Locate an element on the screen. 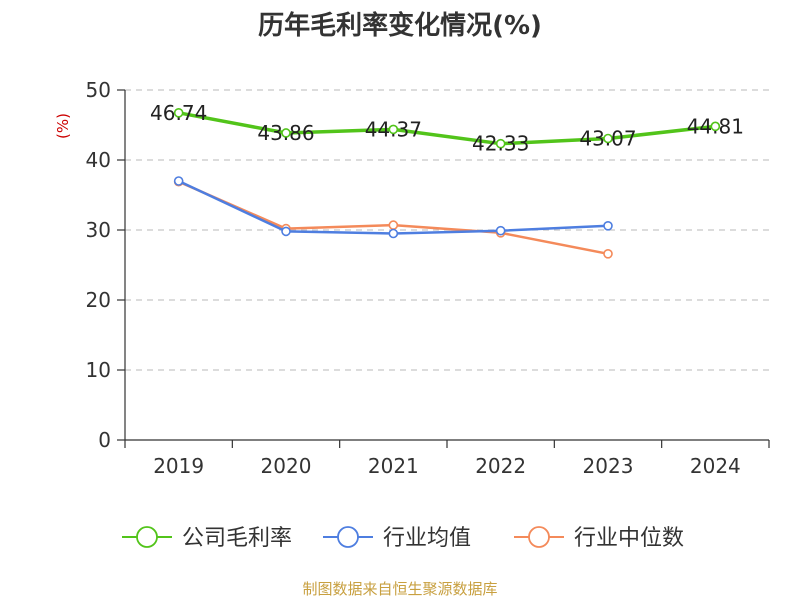 Image resolution: width=800 pixels, height=600 pixels. y-tick-label: 0 is located at coordinates (104, 440).